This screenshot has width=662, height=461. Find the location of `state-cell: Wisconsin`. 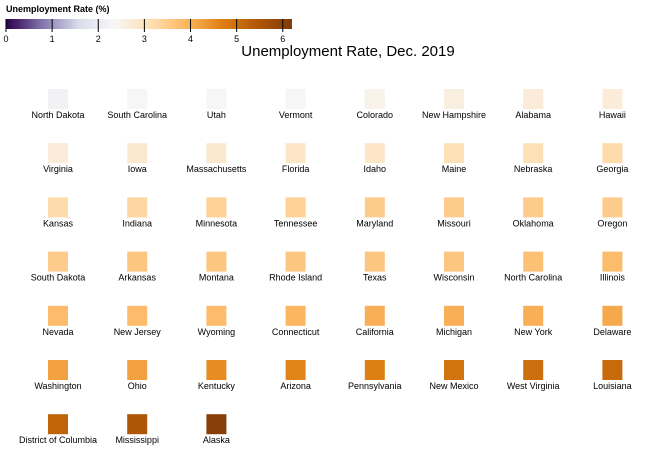

state-cell: Wisconsin is located at coordinates (454, 267).